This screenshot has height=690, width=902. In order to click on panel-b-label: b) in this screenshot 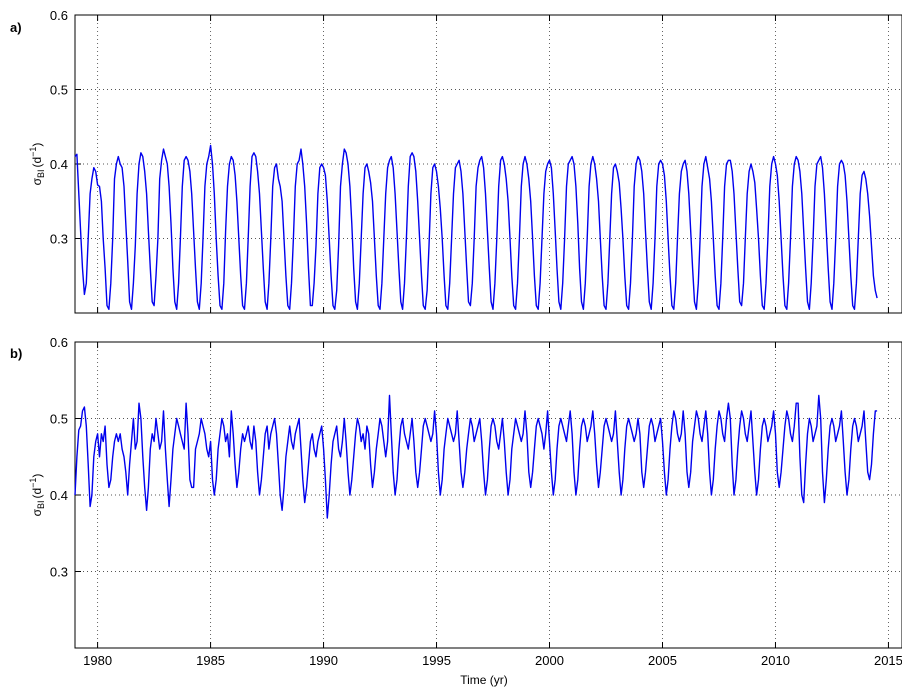, I will do `click(16, 353)`.